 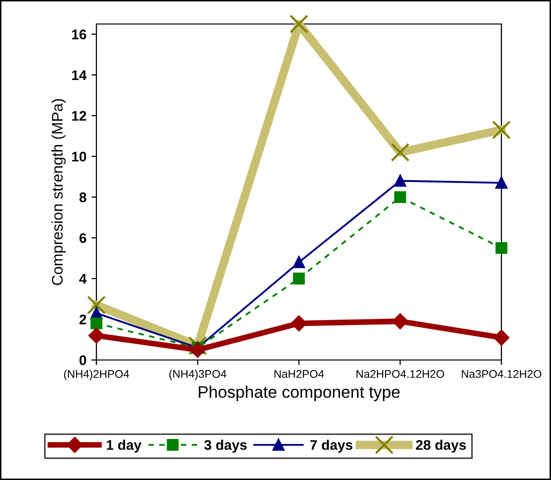 What do you see at coordinates (82, 319) in the screenshot?
I see `y-tick-label: 2` at bounding box center [82, 319].